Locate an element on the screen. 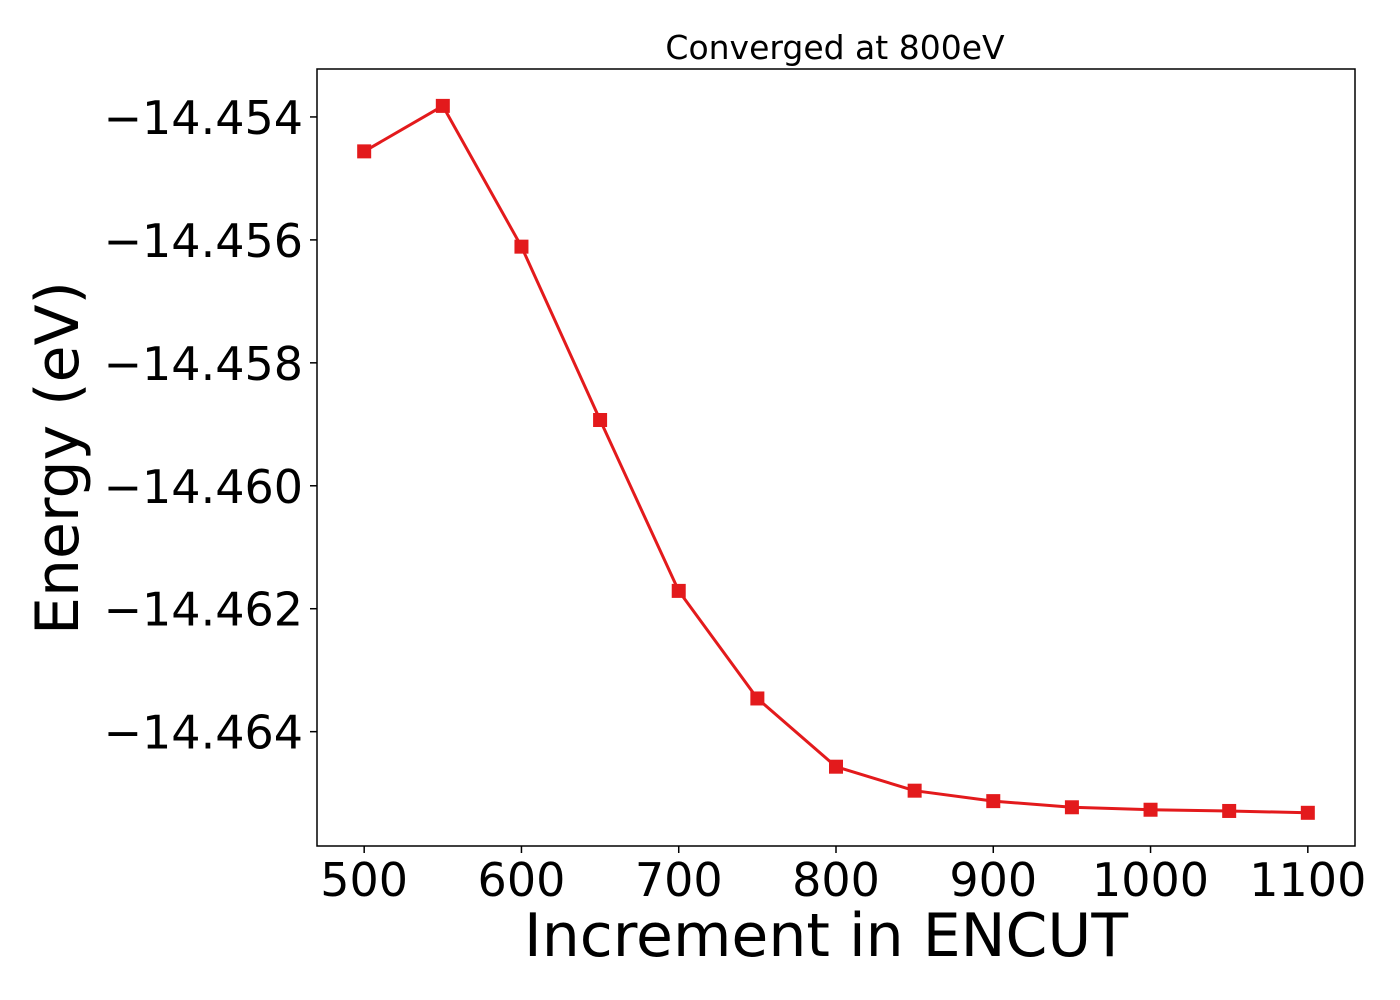 Image resolution: width=1400 pixels, height=1000 pixels. x-tick-label: 1100 is located at coordinates (1307, 880).